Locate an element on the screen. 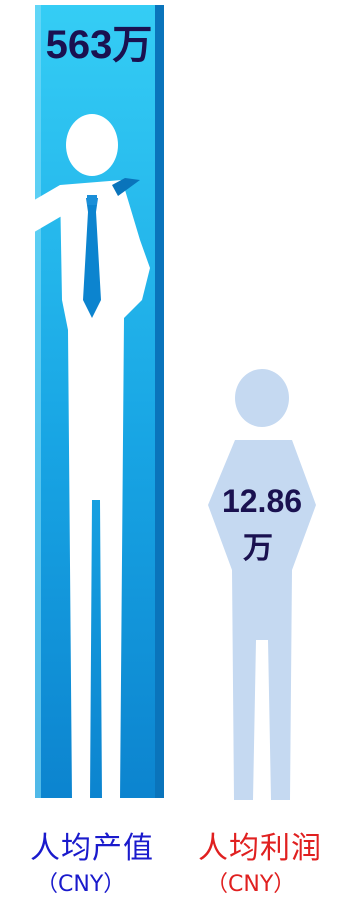 The height and width of the screenshot is (901, 349). unit-label-chanzhi: （CNY） is located at coordinates (81, 884).